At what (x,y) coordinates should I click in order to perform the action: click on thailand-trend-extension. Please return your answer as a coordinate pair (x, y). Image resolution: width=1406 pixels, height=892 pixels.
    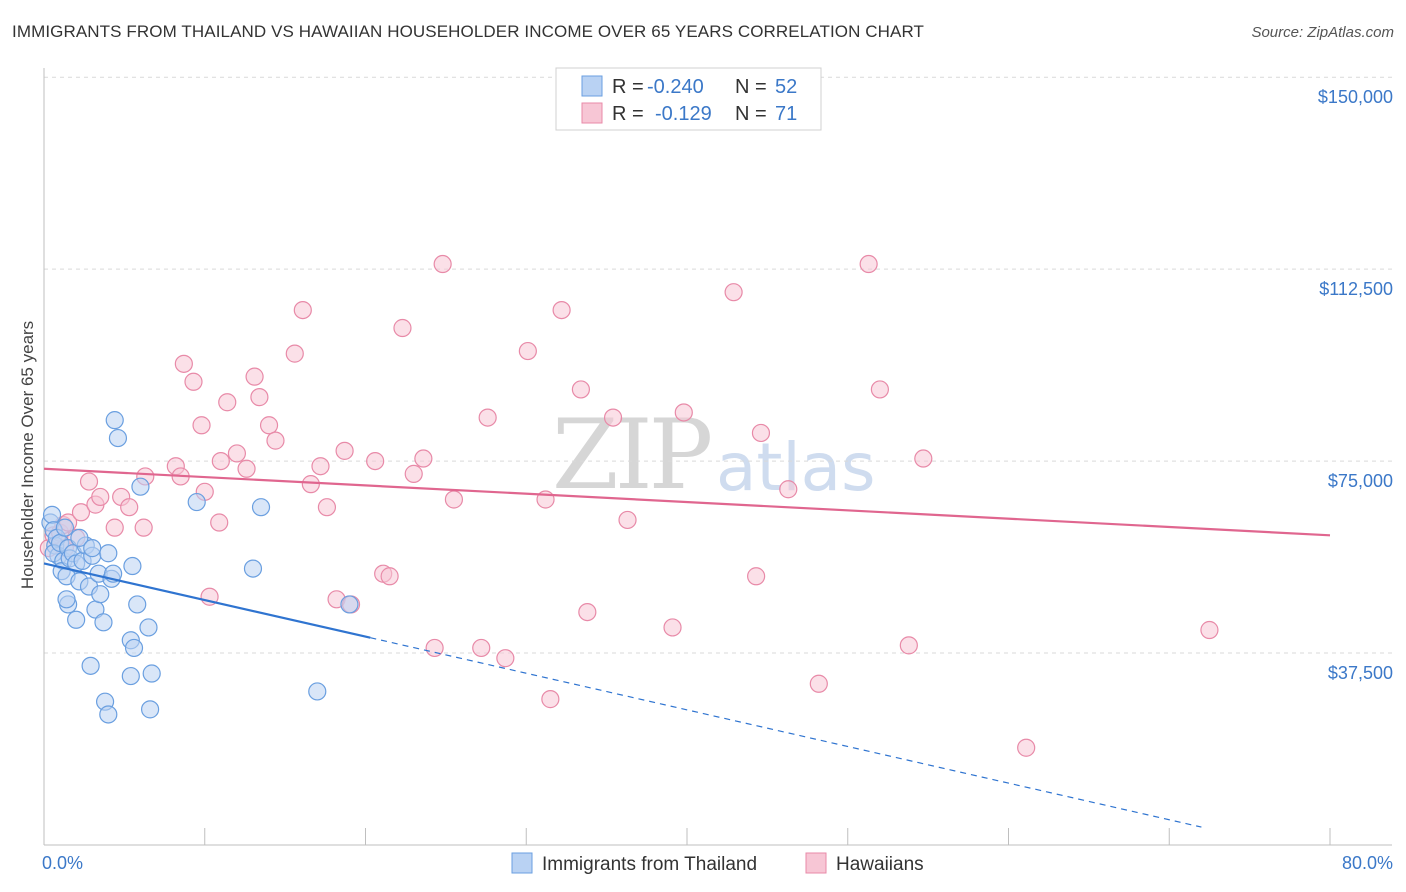
    Looking at the image, I should click on (786, 732).